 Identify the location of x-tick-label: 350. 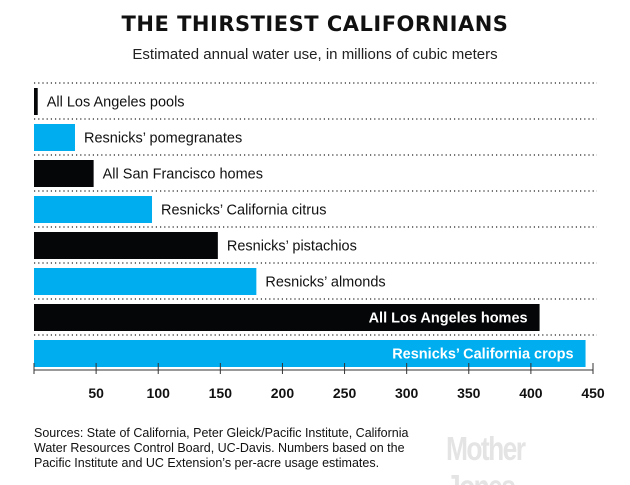
(469, 393).